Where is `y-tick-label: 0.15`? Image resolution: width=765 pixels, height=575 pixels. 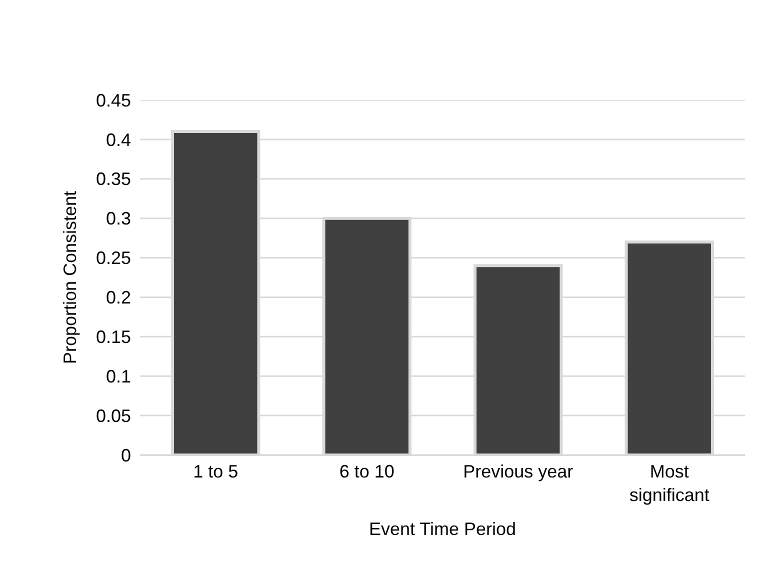 y-tick-label: 0.15 is located at coordinates (113, 336).